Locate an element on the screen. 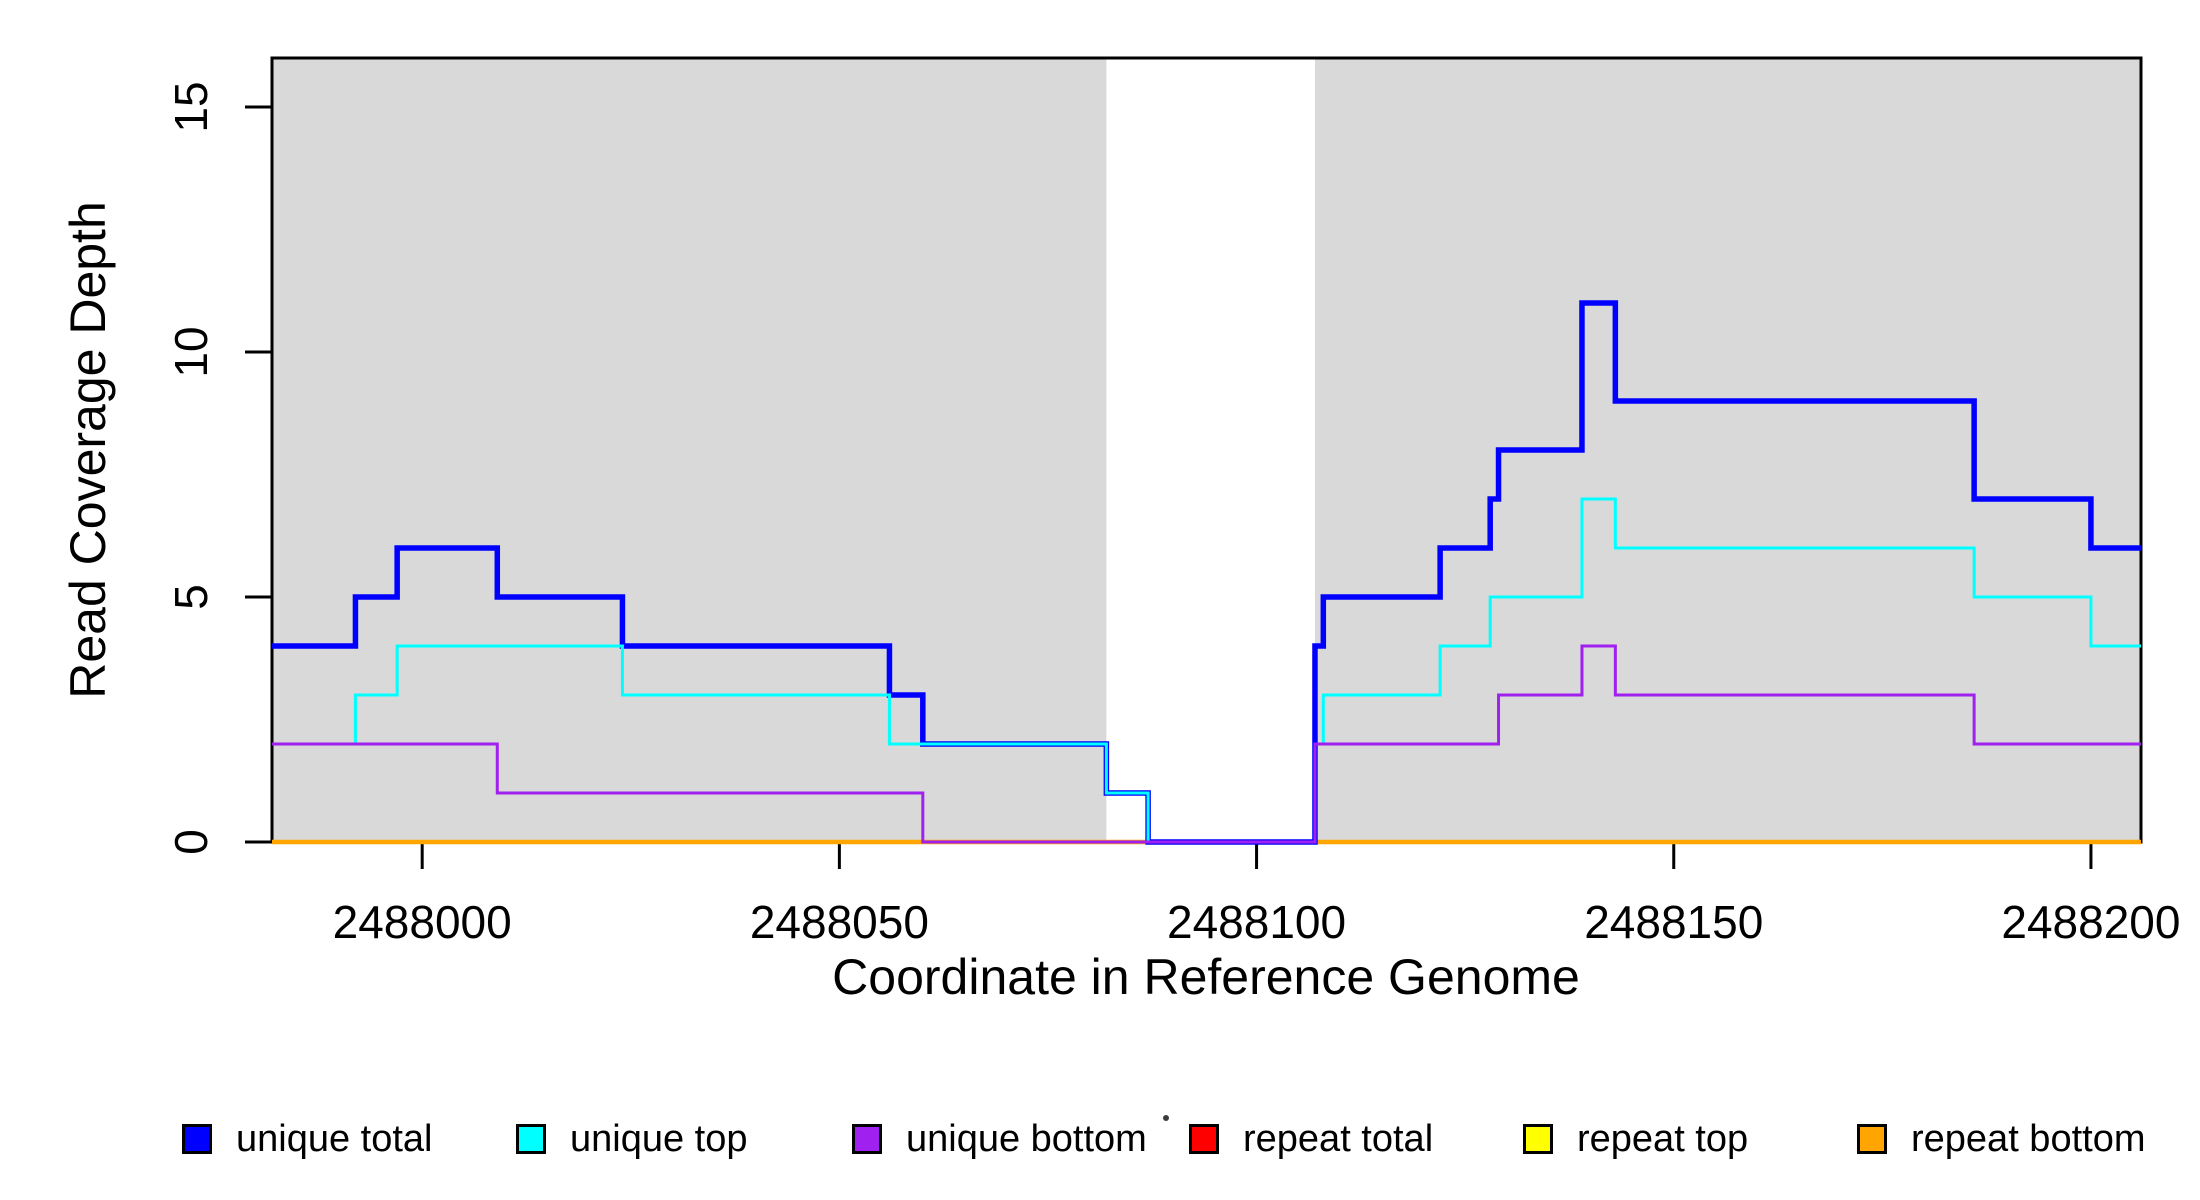 This screenshot has width=2200, height=1200. legend-label: repeat top is located at coordinates (1663, 1139).